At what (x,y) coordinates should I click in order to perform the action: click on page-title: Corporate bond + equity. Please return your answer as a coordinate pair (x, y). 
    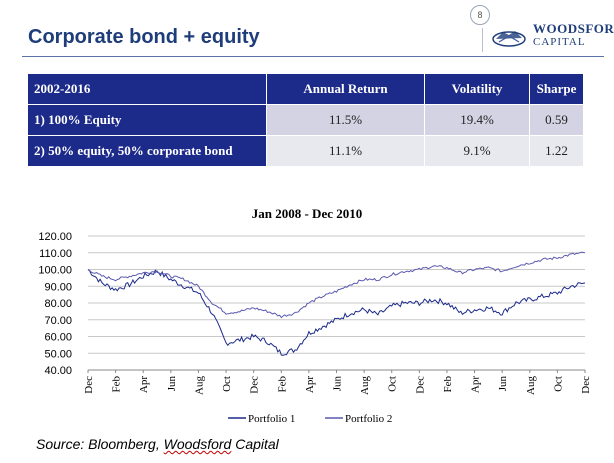
    Looking at the image, I should click on (144, 37).